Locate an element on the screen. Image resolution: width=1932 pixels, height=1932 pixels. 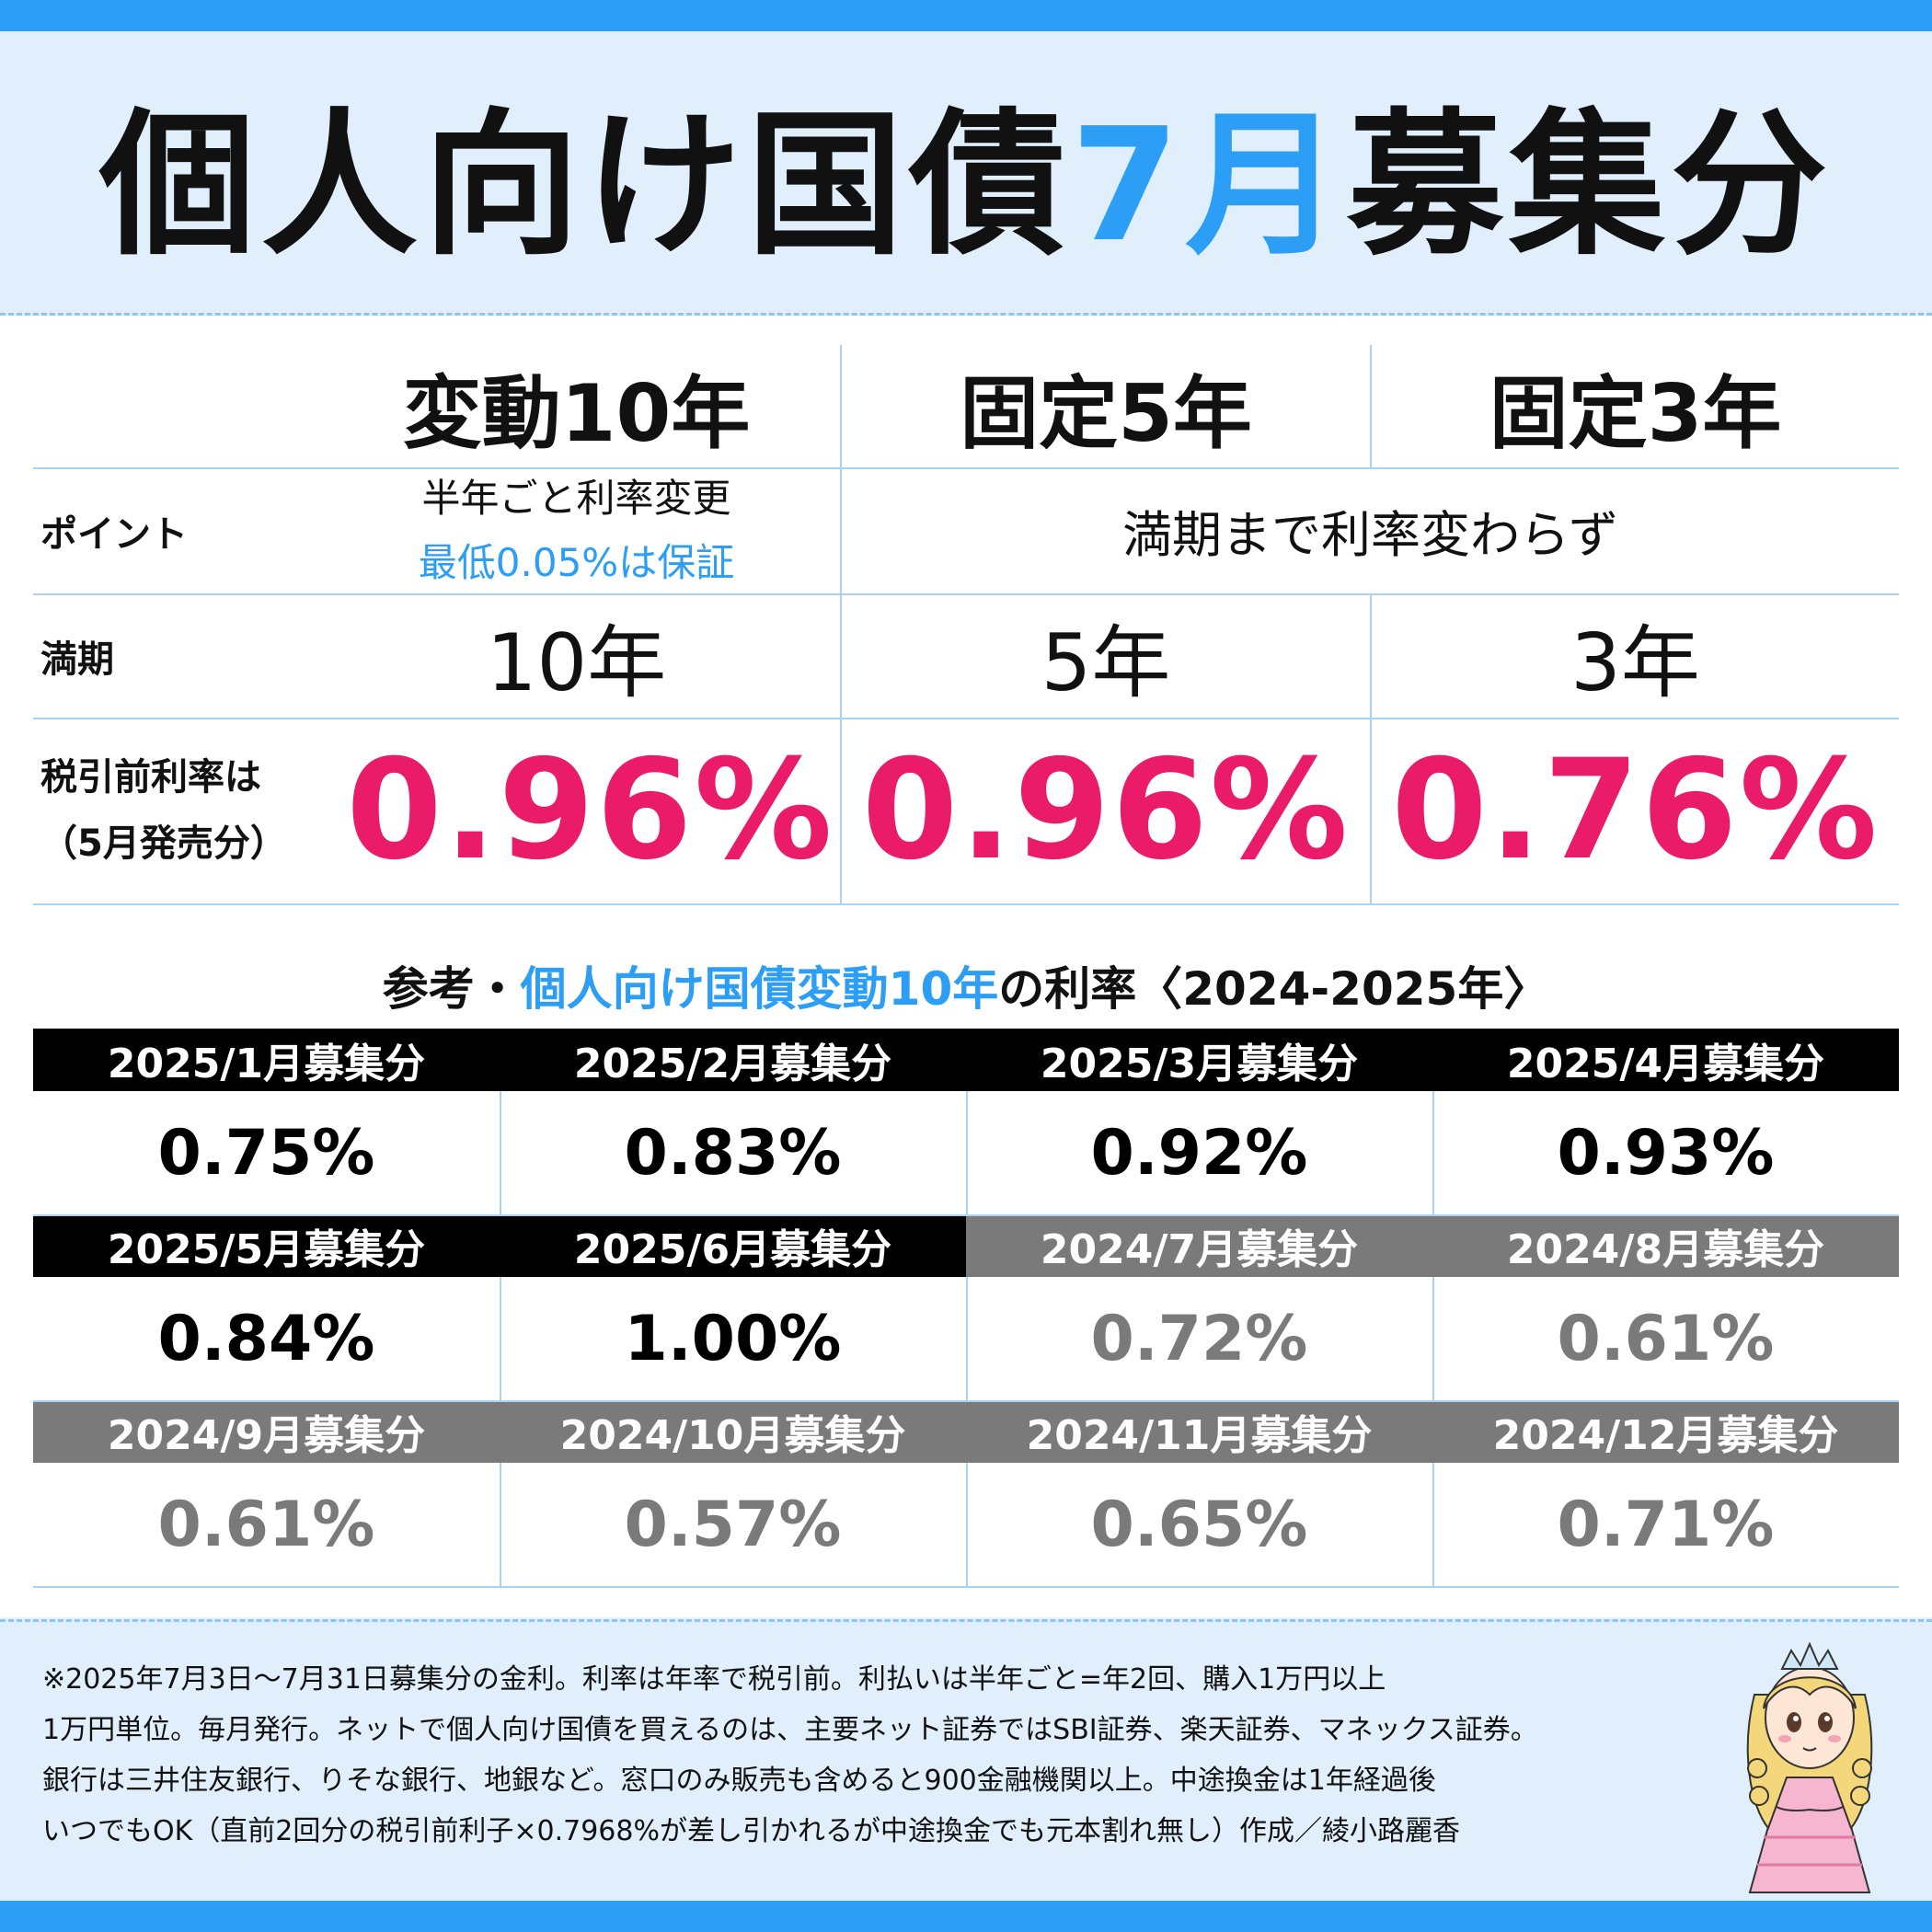
column-header-floating10: 変動10年 is located at coordinates (576, 414).